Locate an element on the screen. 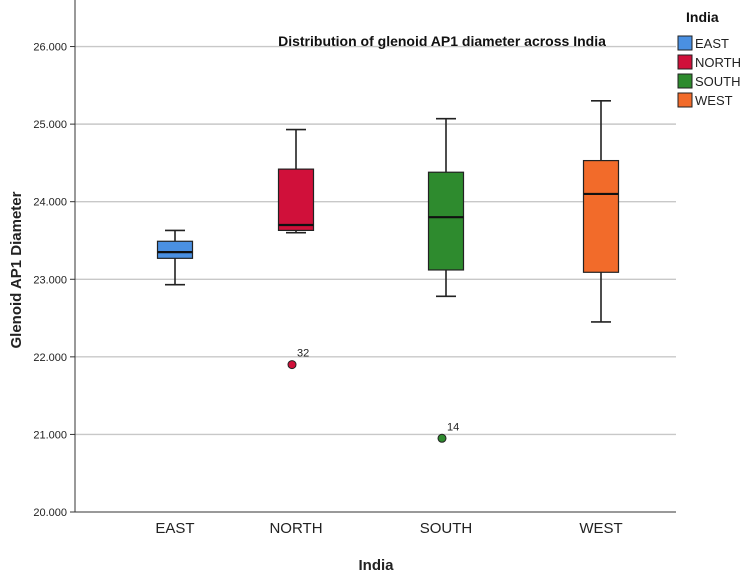 This screenshot has width=749, height=576. y-tick-label: 22.000 is located at coordinates (50, 358).